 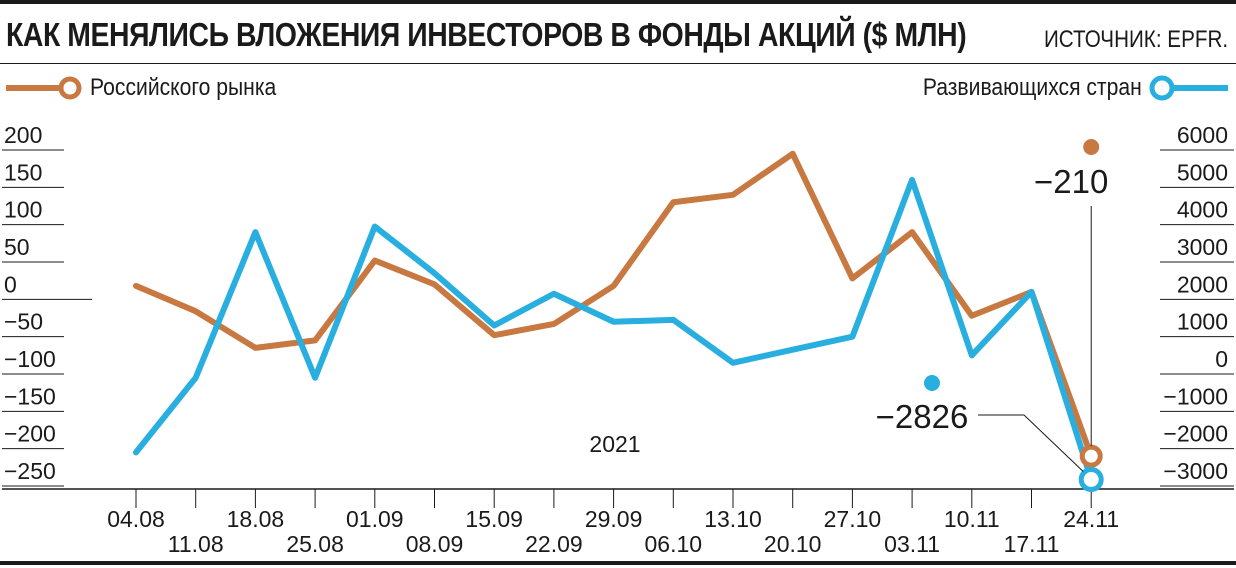 I want to click on legend-emerging-label: Развивающихся стран, so click(x=1032, y=87).